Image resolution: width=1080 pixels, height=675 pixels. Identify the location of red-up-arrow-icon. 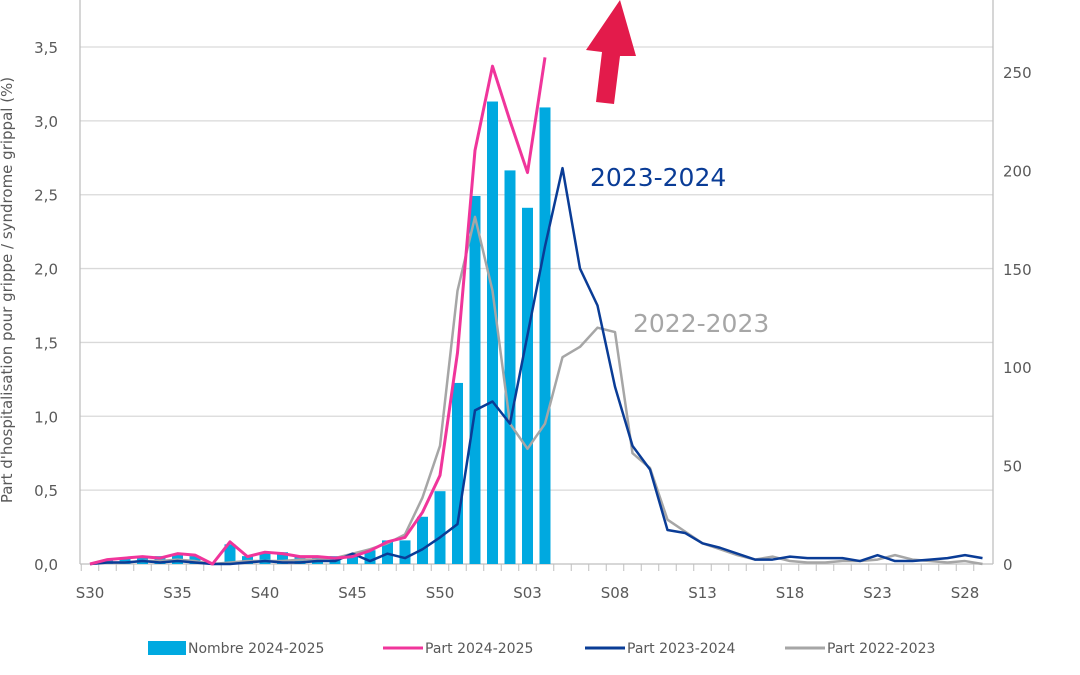
(611, 52).